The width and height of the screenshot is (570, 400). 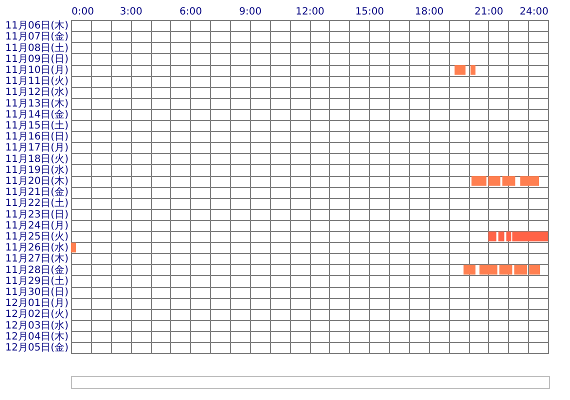 I want to click on y-tick-label: 11月09日(日), so click(x=37, y=59).